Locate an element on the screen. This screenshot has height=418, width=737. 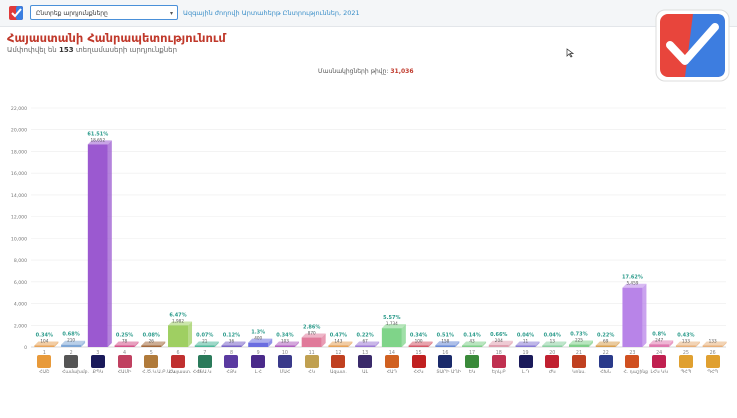
party-icon-cell: ԵԿ is located at coordinates (472, 365).